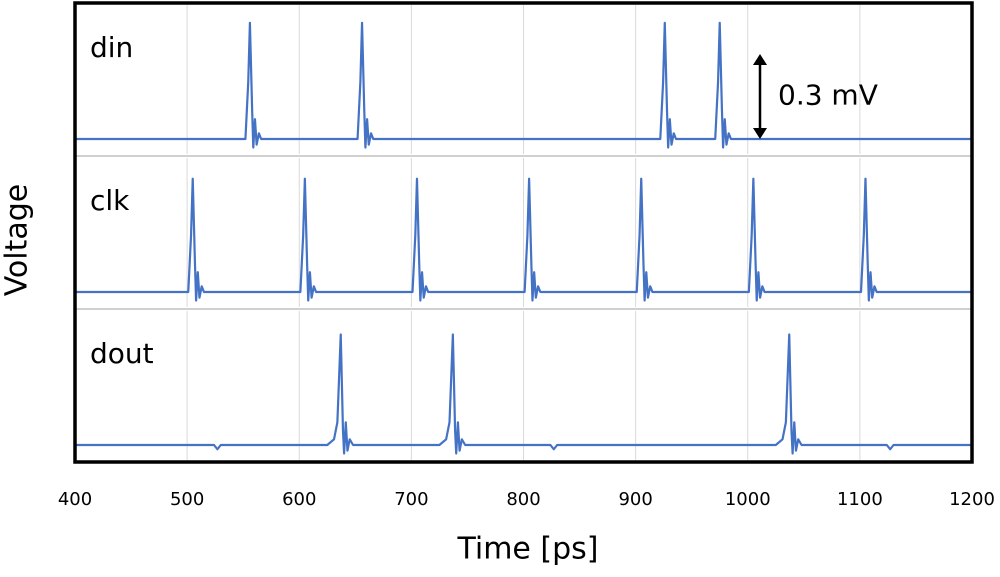 Image resolution: width=1000 pixels, height=577 pixels. What do you see at coordinates (187, 499) in the screenshot?
I see `x-tick-label: 500` at bounding box center [187, 499].